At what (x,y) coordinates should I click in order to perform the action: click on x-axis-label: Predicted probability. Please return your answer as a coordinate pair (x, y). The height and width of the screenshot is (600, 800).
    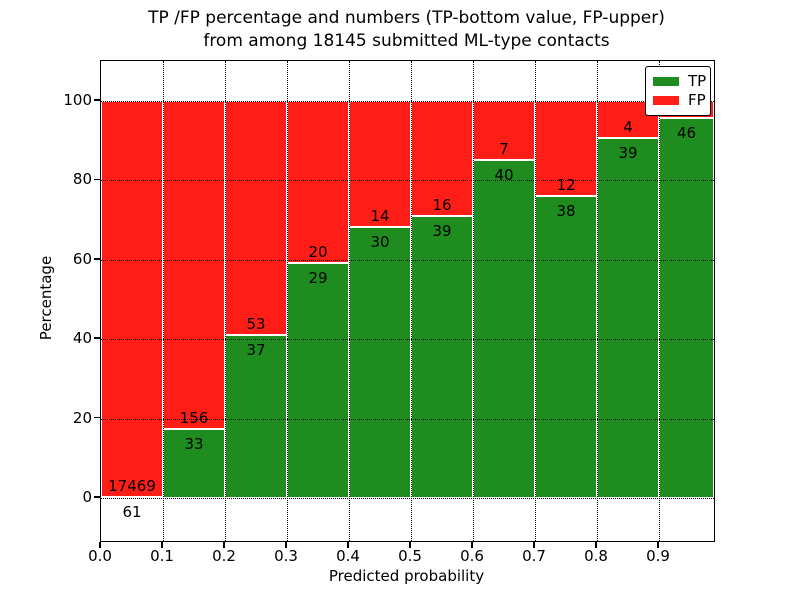
    Looking at the image, I should click on (406, 576).